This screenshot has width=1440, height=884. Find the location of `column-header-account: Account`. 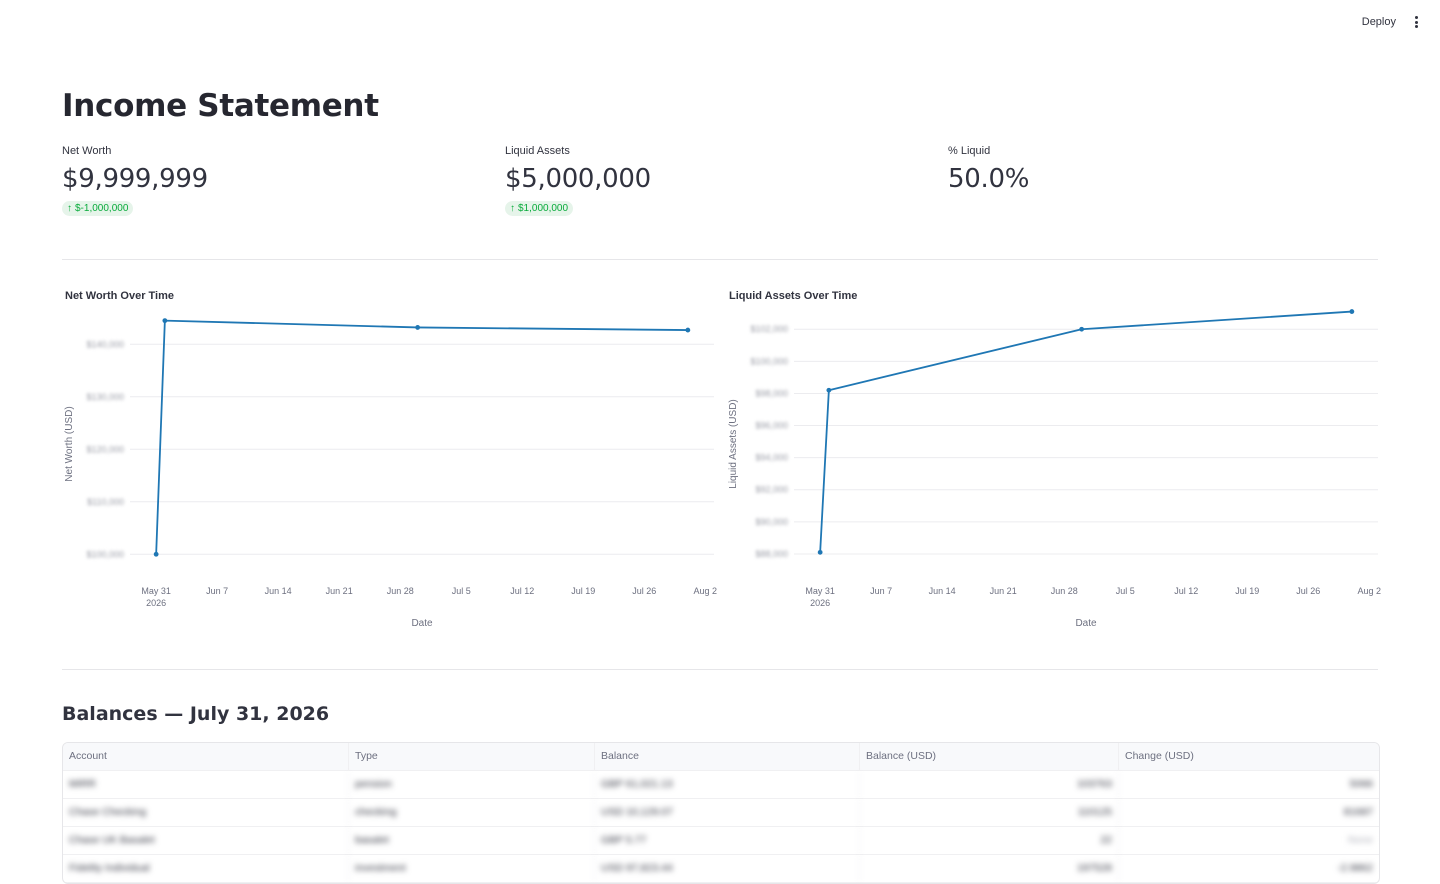

column-header-account: Account is located at coordinates (206, 756).